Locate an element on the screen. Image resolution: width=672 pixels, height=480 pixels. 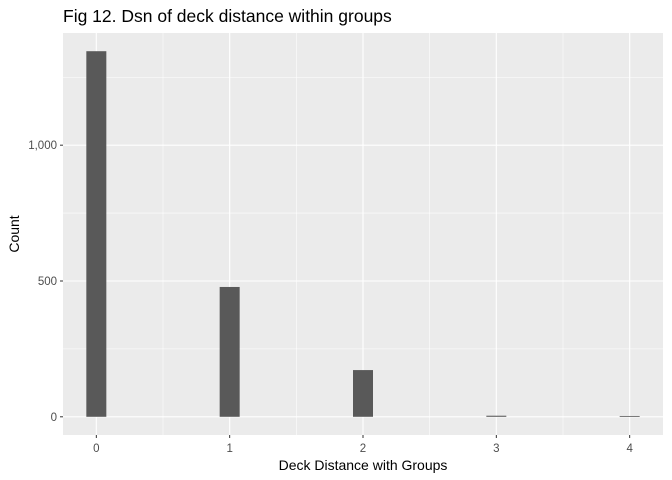
x-axis: 0 1 2 3 4 is located at coordinates (363, 445).